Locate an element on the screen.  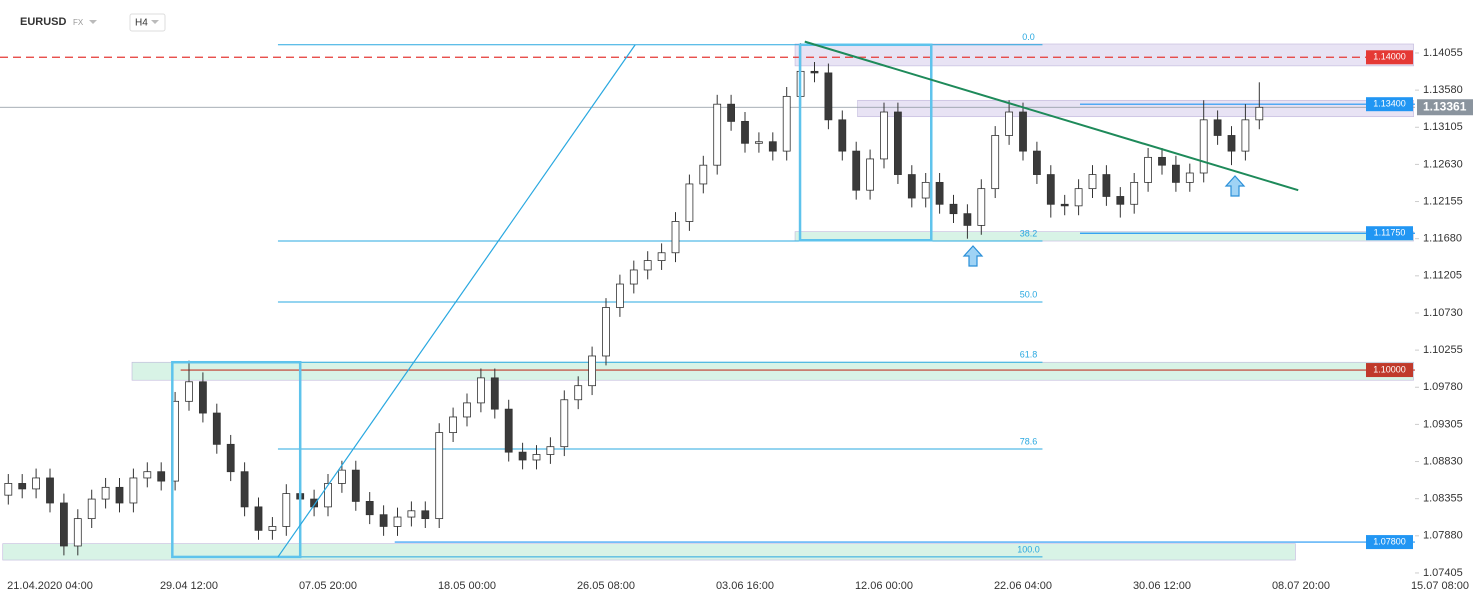
fib-label: 78.6 is located at coordinates (1029, 441).